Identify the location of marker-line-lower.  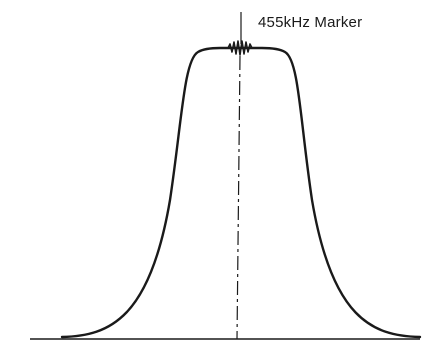
(238, 197).